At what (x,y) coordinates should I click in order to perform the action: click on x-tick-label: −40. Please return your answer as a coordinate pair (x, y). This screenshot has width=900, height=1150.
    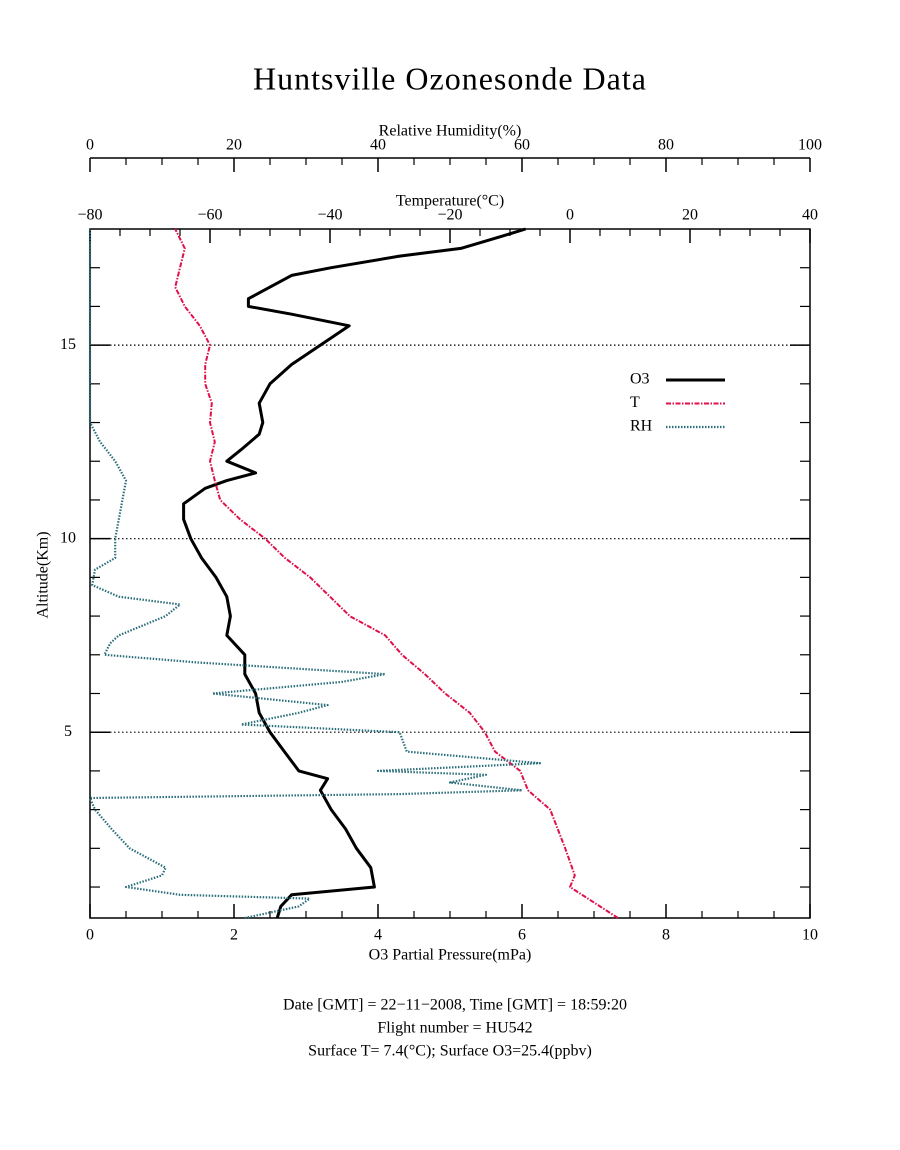
    Looking at the image, I should click on (329, 215).